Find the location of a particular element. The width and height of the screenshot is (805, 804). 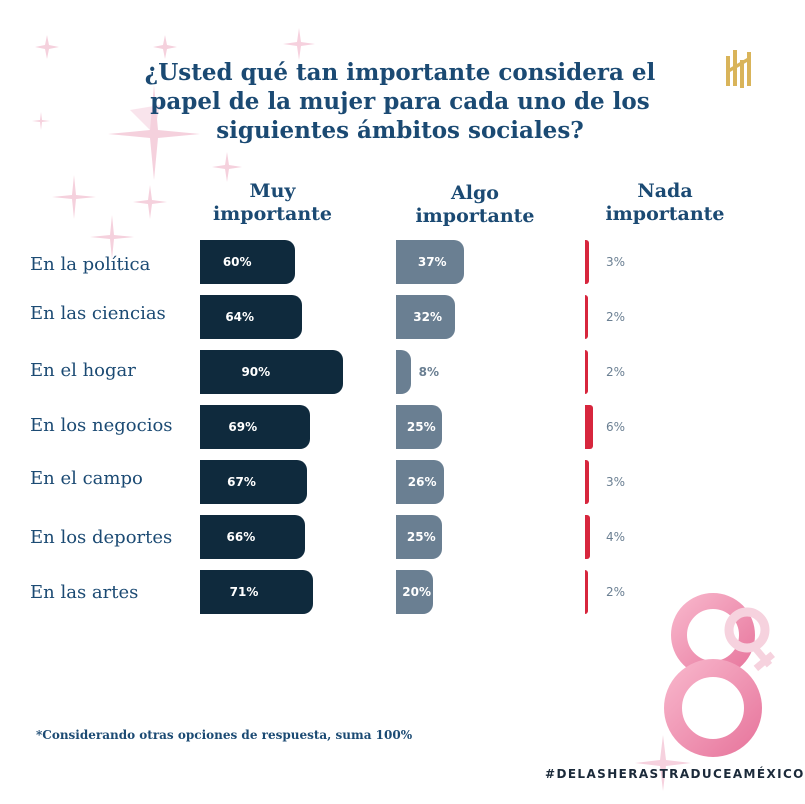

label-nada-importante: 6% is located at coordinates (616, 427).